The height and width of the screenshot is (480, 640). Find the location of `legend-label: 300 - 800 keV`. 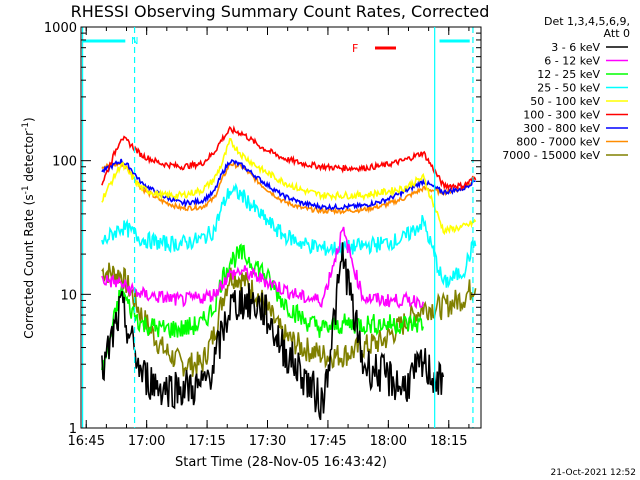

legend-label: 300 - 800 keV is located at coordinates (561, 128).